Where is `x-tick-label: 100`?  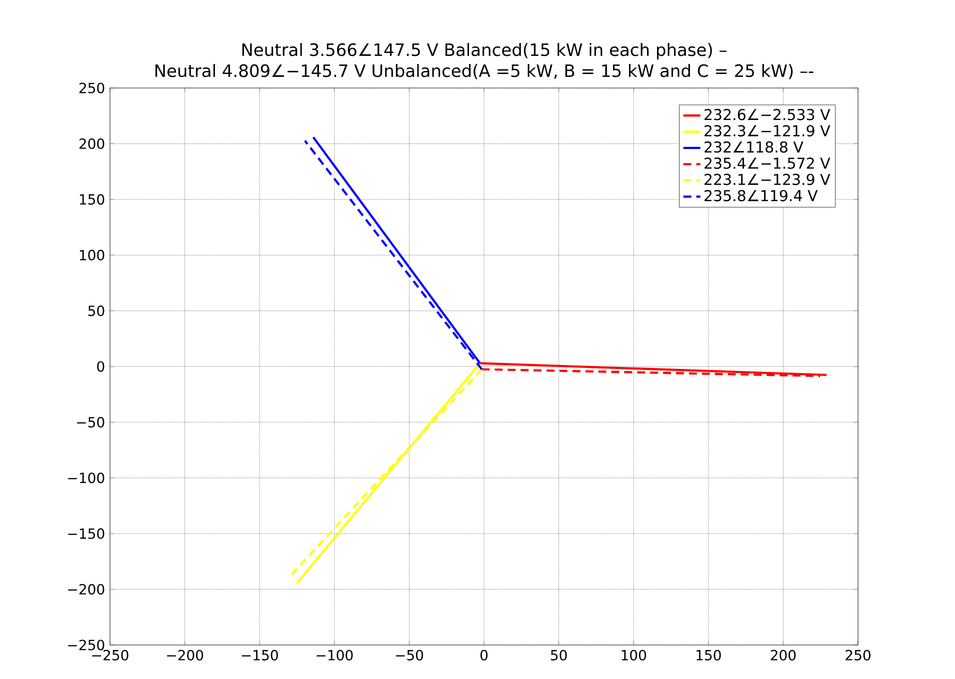
x-tick-label: 100 is located at coordinates (634, 655).